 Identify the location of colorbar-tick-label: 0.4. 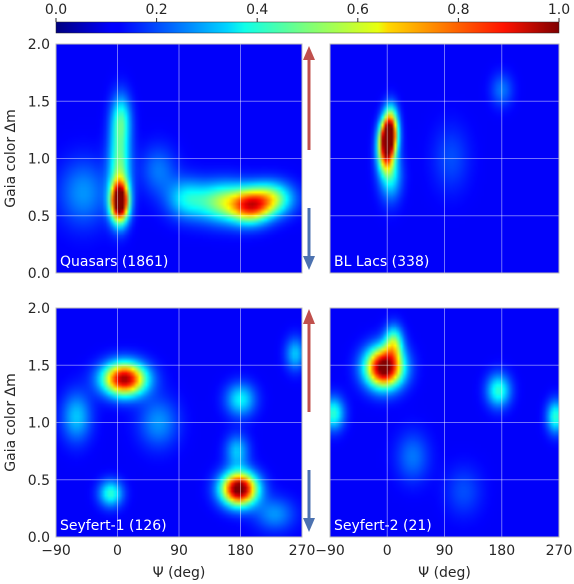
(257, 10).